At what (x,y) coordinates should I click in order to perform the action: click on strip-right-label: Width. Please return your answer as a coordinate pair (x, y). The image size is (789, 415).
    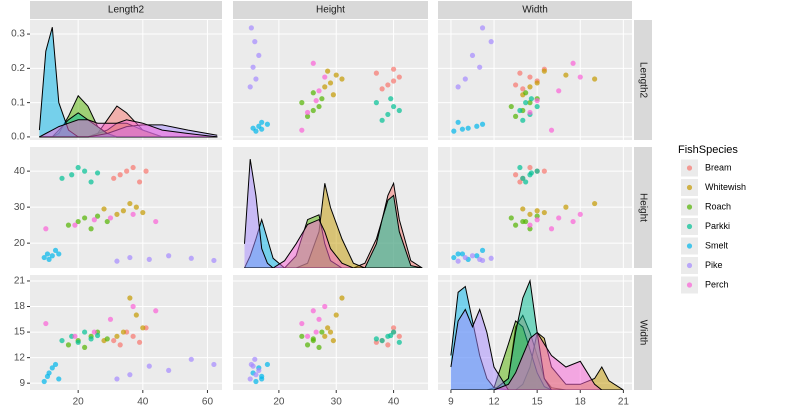
    Looking at the image, I should click on (642, 333).